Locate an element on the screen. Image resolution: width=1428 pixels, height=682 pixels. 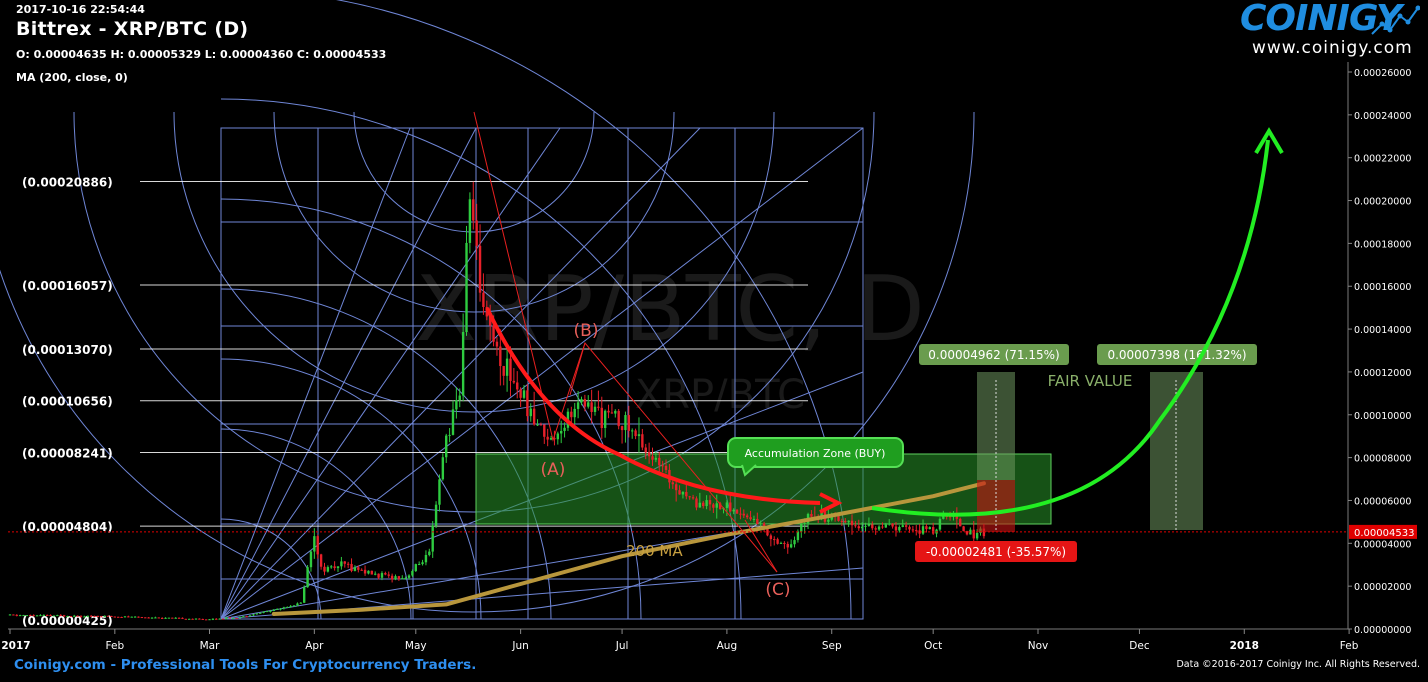
x-tick-label: Jun is located at coordinates (519, 646).